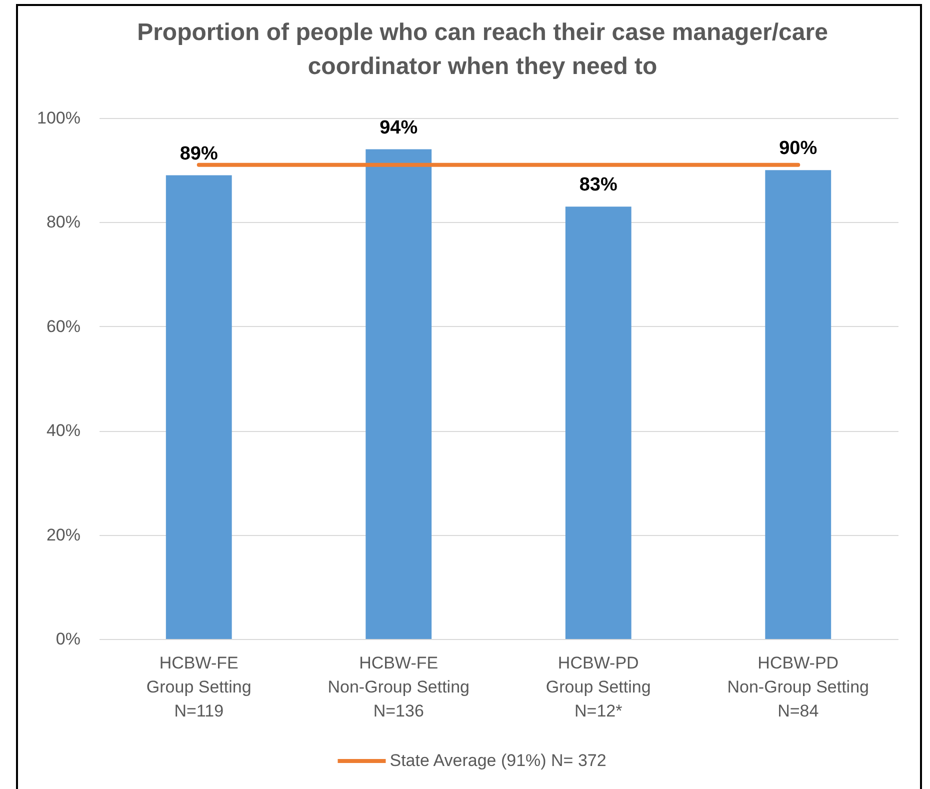 This screenshot has width=930, height=789. I want to click on x-tick-label: HCBW-FE Group Setting N=119, so click(199, 687).